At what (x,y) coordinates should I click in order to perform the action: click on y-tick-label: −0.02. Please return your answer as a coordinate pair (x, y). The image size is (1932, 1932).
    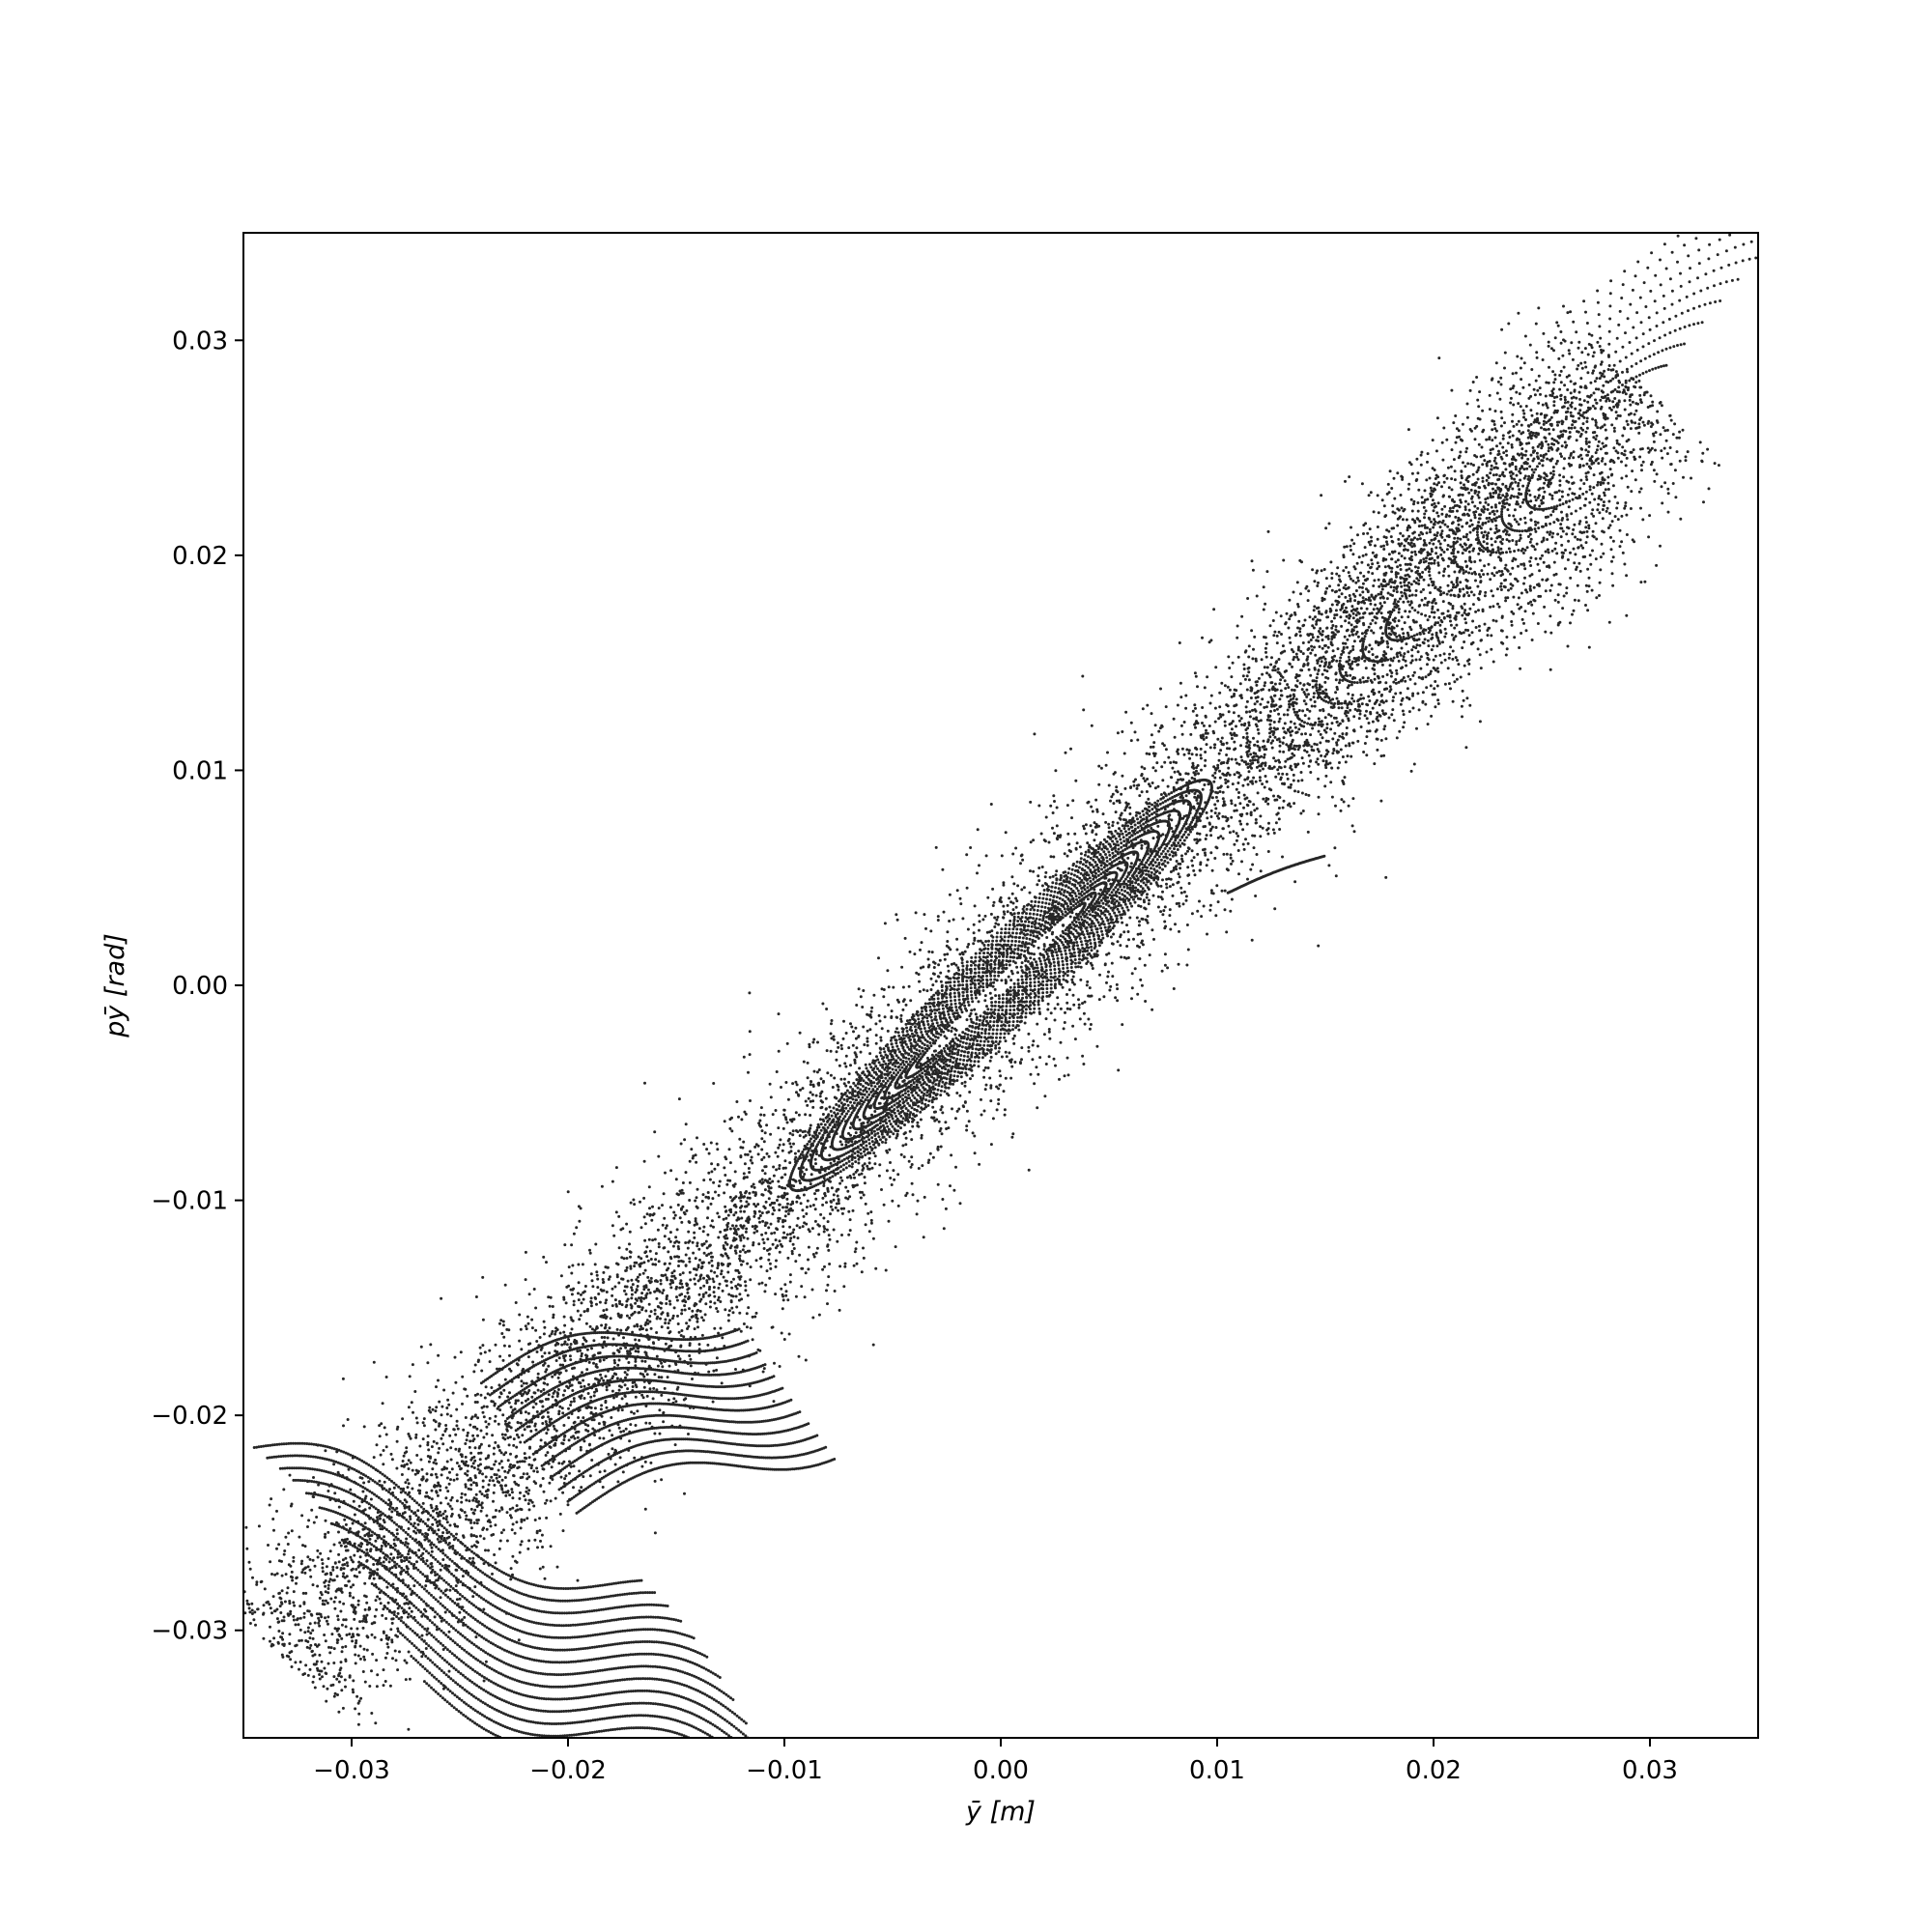
    Looking at the image, I should click on (189, 1416).